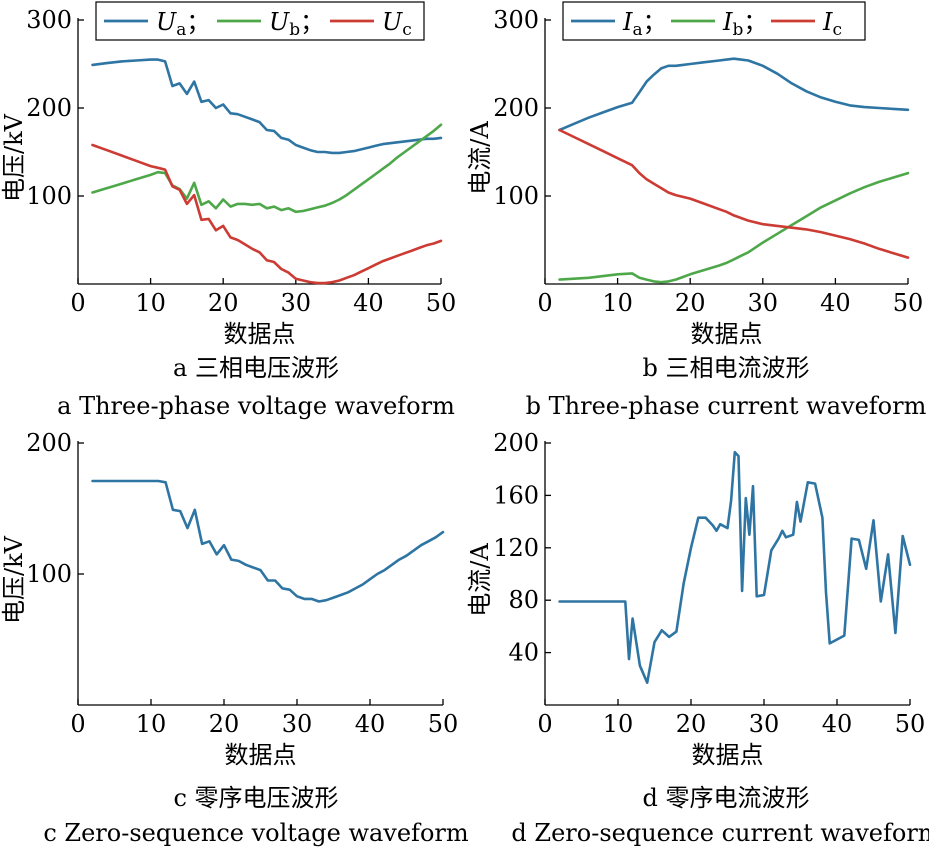  Describe the element at coordinates (734, 227) in the screenshot. I see `series-line-ib` at that location.